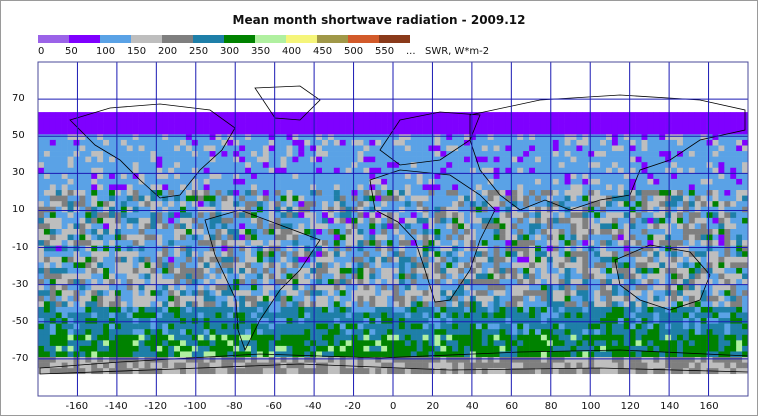 The height and width of the screenshot is (416, 758). What do you see at coordinates (363, 39) in the screenshot?
I see `legend-swatch` at bounding box center [363, 39].